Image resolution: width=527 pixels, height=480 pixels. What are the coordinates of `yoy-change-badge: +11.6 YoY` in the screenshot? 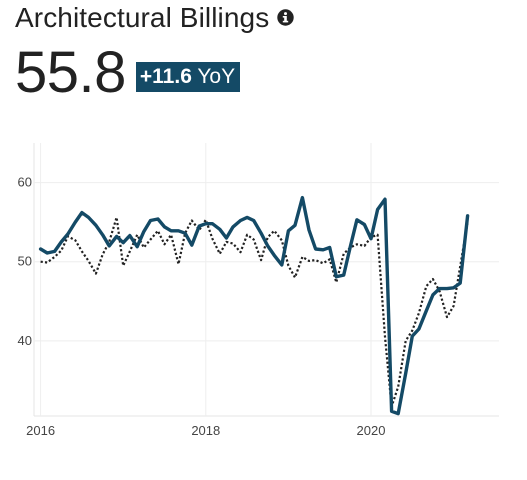 It's located at (188, 77).